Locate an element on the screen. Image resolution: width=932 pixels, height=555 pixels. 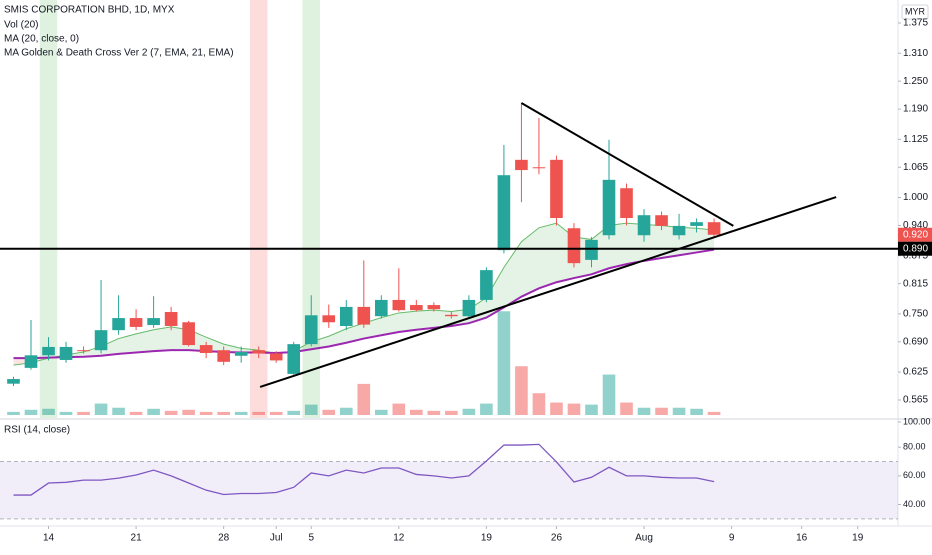
x-tick-label: 12 is located at coordinates (399, 538).